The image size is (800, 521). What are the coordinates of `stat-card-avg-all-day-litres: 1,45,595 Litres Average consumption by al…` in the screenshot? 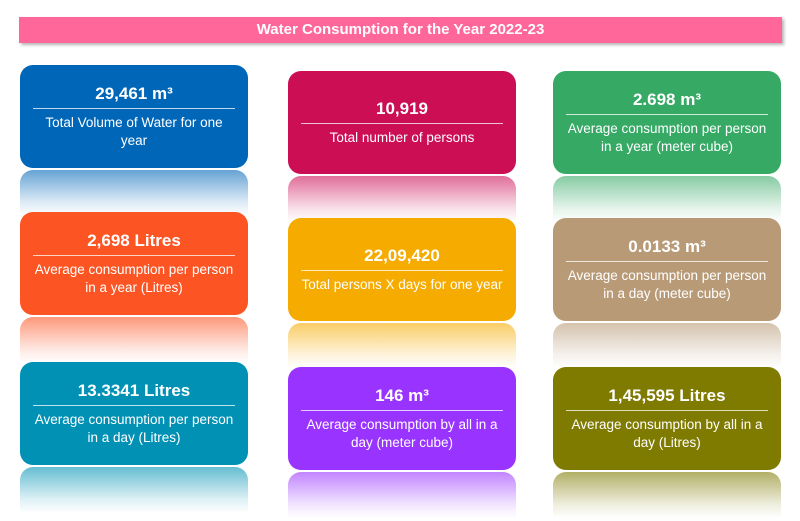 It's located at (667, 418).